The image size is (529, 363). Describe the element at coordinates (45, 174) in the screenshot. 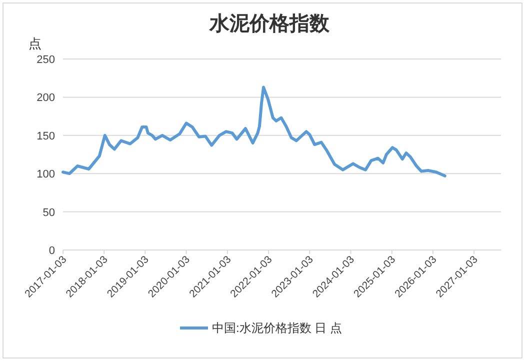

I see `y-tick-label: 100` at that location.